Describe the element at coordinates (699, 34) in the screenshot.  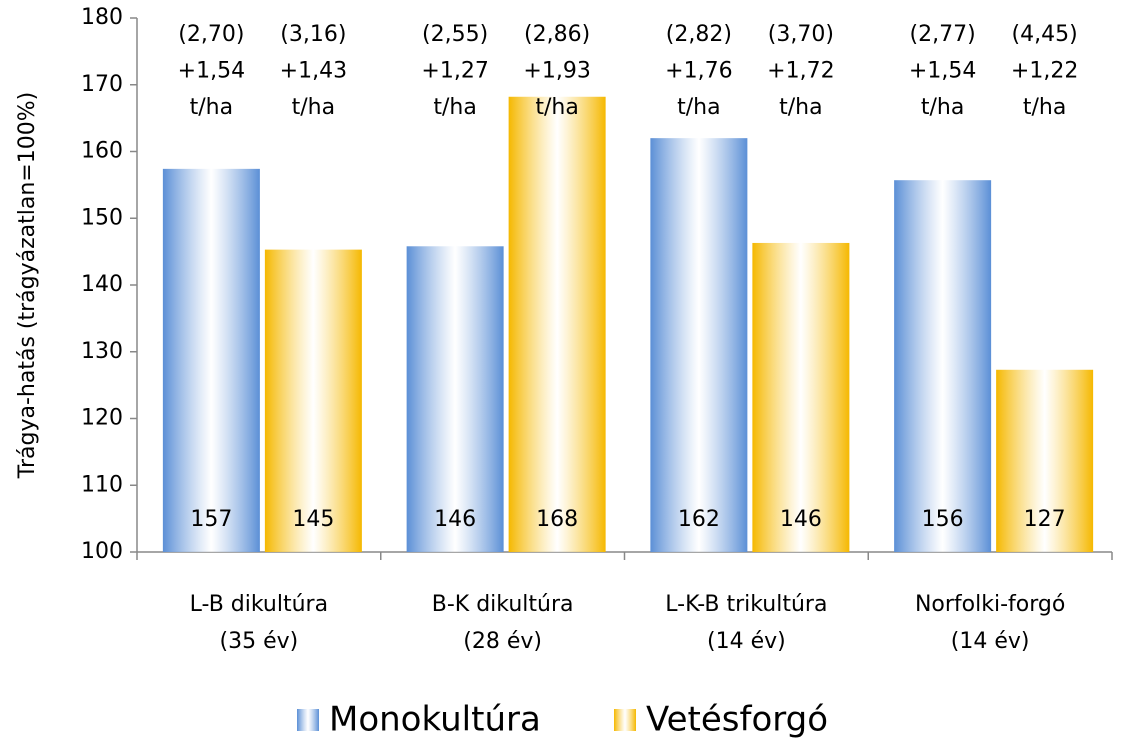
I see `annotation: (2,82)` at that location.